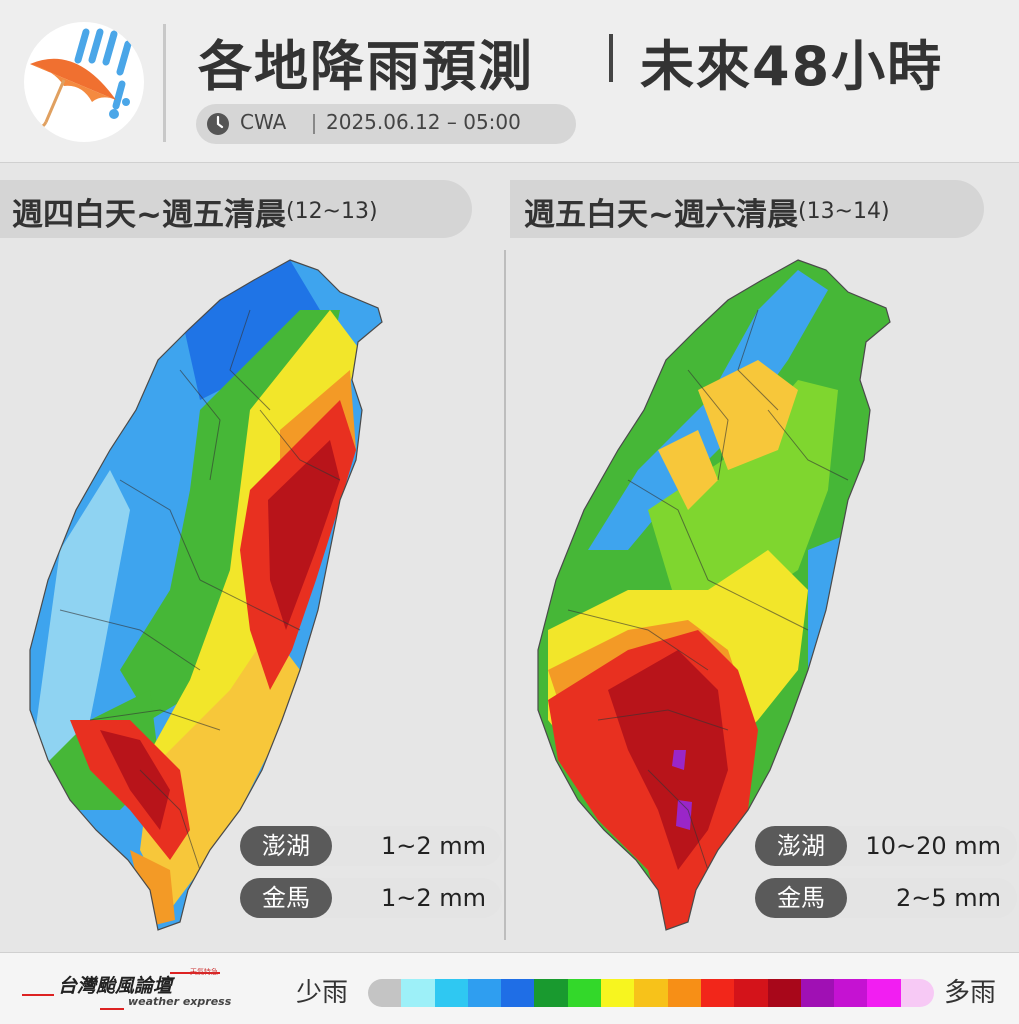 The width and height of the screenshot is (1019, 1024). What do you see at coordinates (204, 972) in the screenshot?
I see `brand-tag: 天氣特急` at bounding box center [204, 972].